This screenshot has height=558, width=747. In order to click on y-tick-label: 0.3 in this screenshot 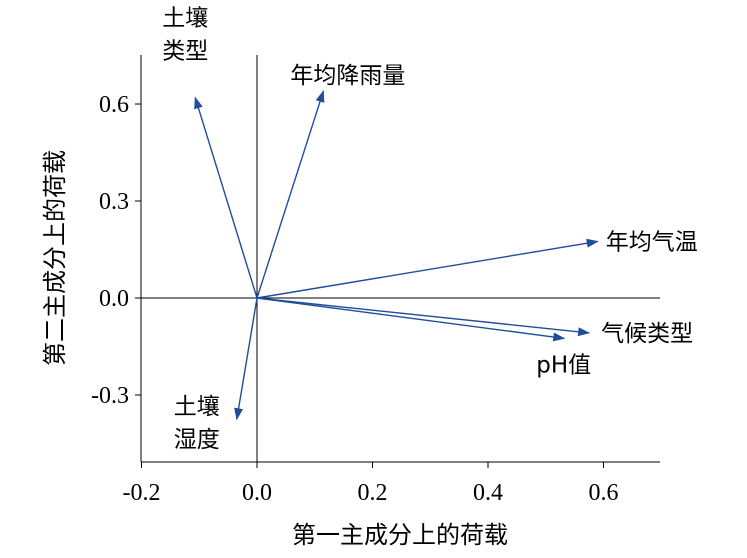, I will do `click(114, 202)`.